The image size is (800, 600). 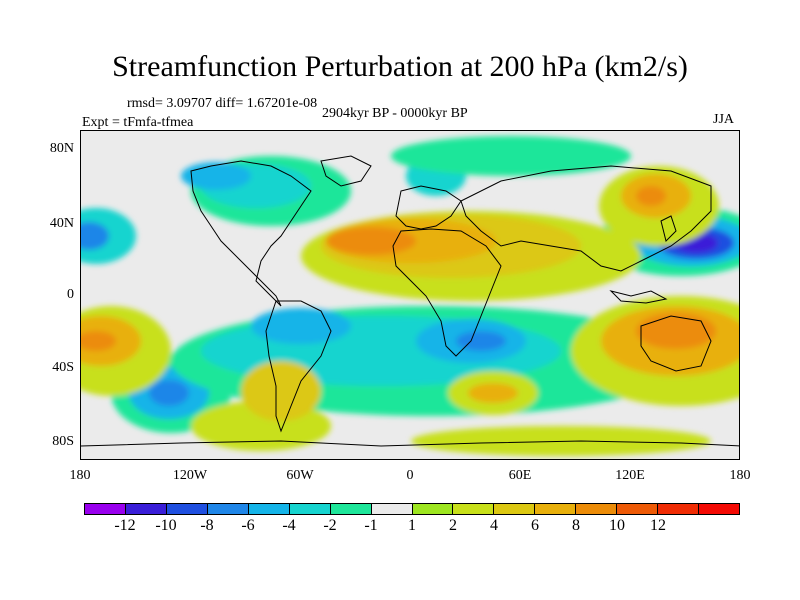 I want to click on stats-text: rmsd= 3.09707 diff= 1.67201e-08, so click(x=222, y=103).